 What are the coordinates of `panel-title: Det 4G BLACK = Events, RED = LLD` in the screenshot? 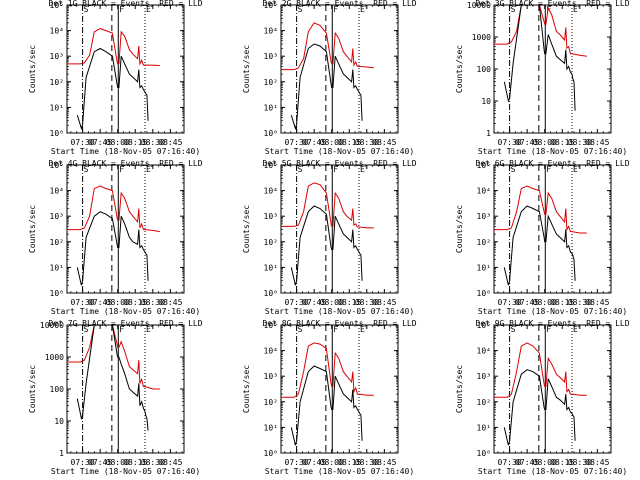 It's located at (125, 163).